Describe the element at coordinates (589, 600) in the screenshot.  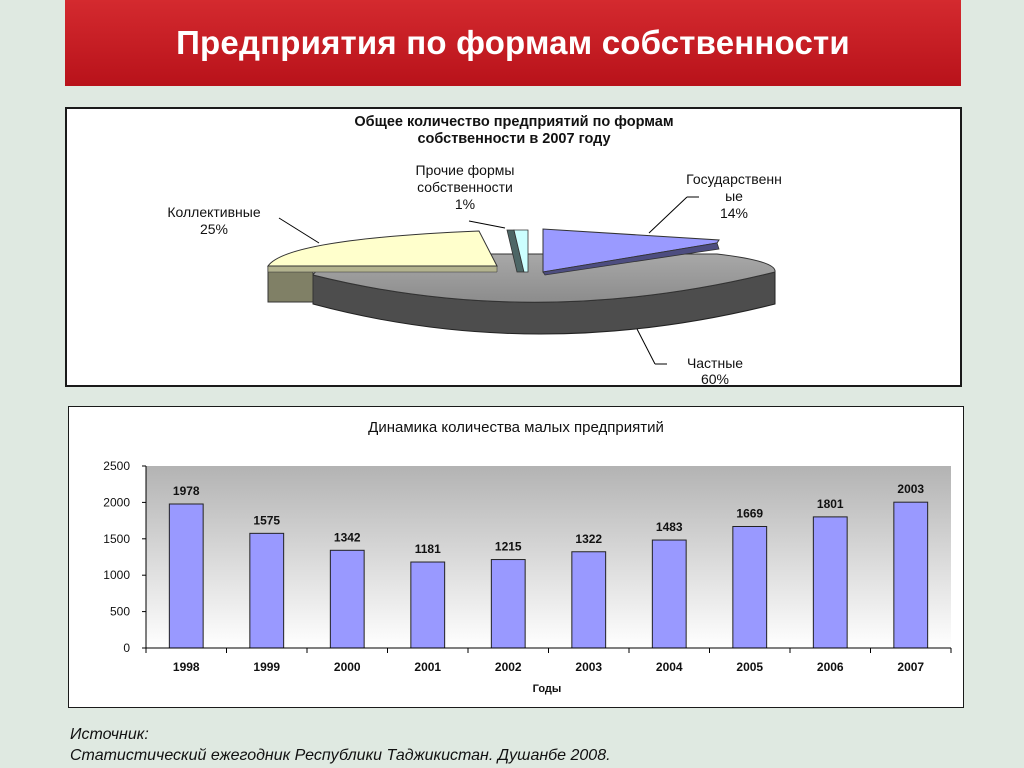
I see `bar-2003` at that location.